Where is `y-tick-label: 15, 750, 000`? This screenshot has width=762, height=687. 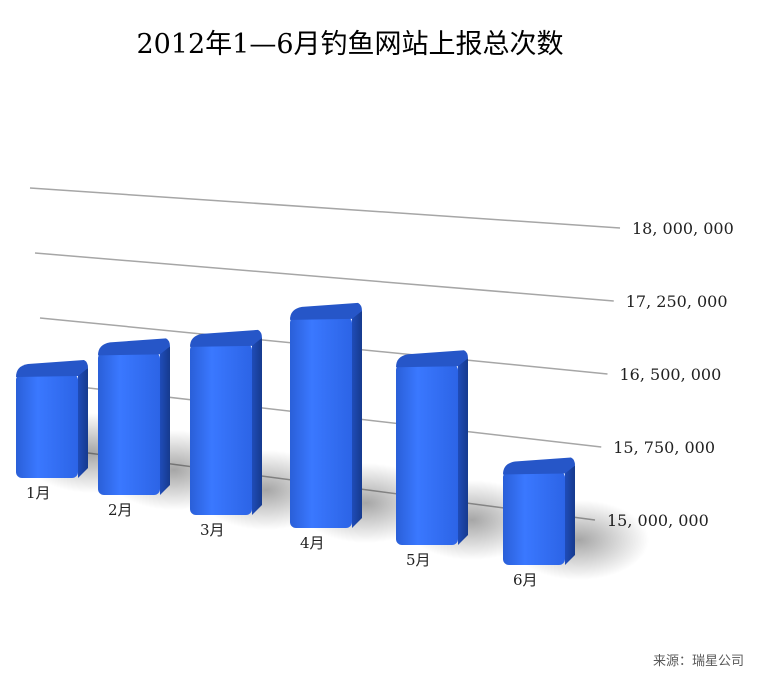 y-tick-label: 15, 750, 000 is located at coordinates (664, 447).